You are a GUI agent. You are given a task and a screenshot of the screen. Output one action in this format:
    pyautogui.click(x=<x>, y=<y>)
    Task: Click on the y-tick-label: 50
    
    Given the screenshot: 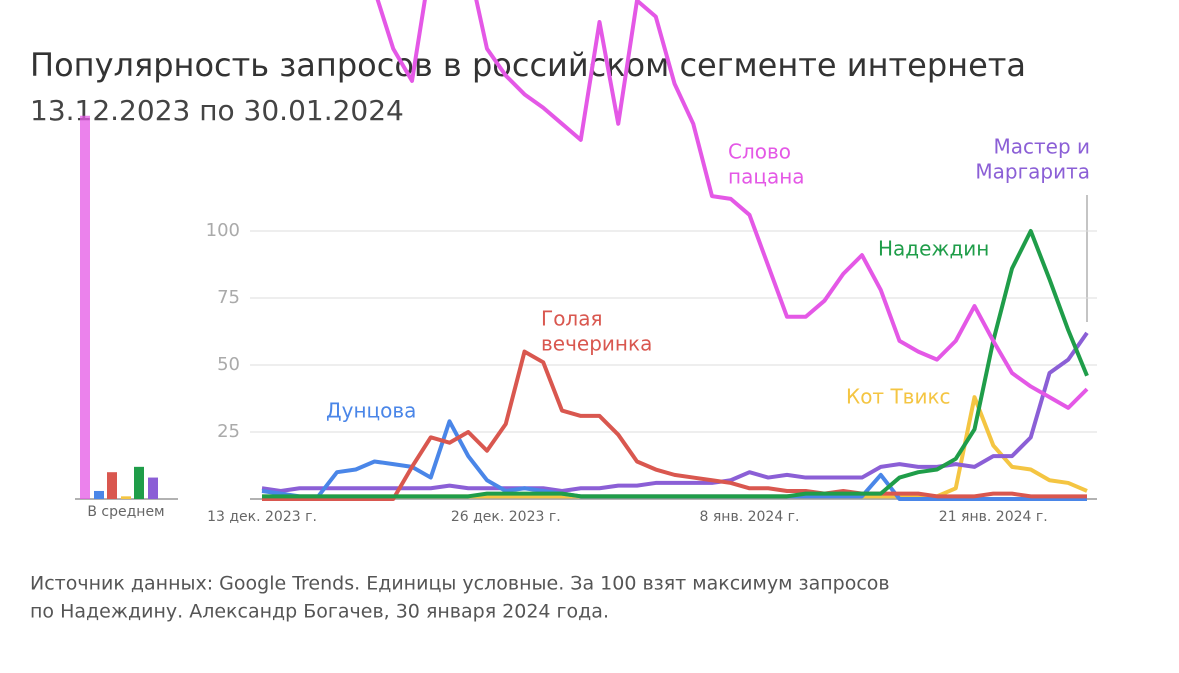 What is the action you would take?
    pyautogui.click(x=228, y=364)
    